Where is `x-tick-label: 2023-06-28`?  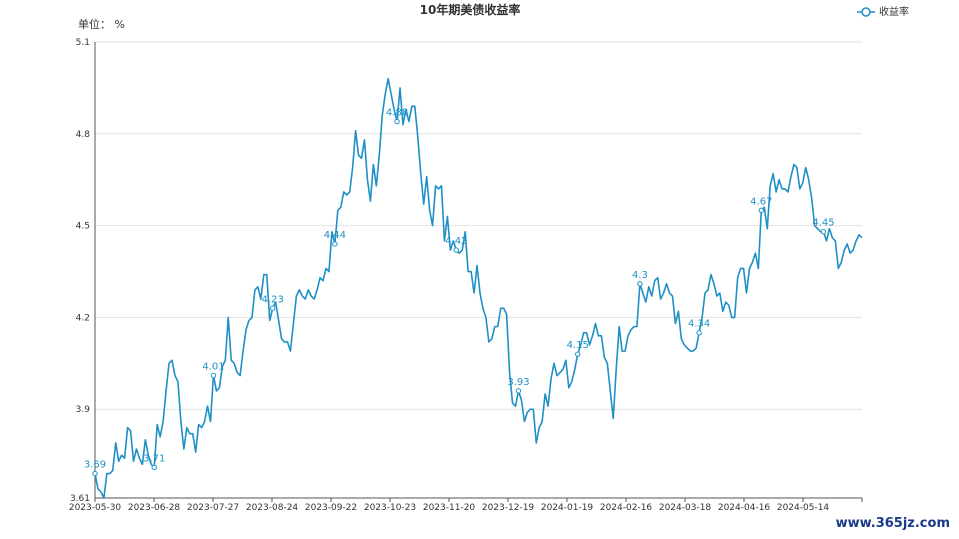
x-tick-label: 2023-06-28 is located at coordinates (154, 508).